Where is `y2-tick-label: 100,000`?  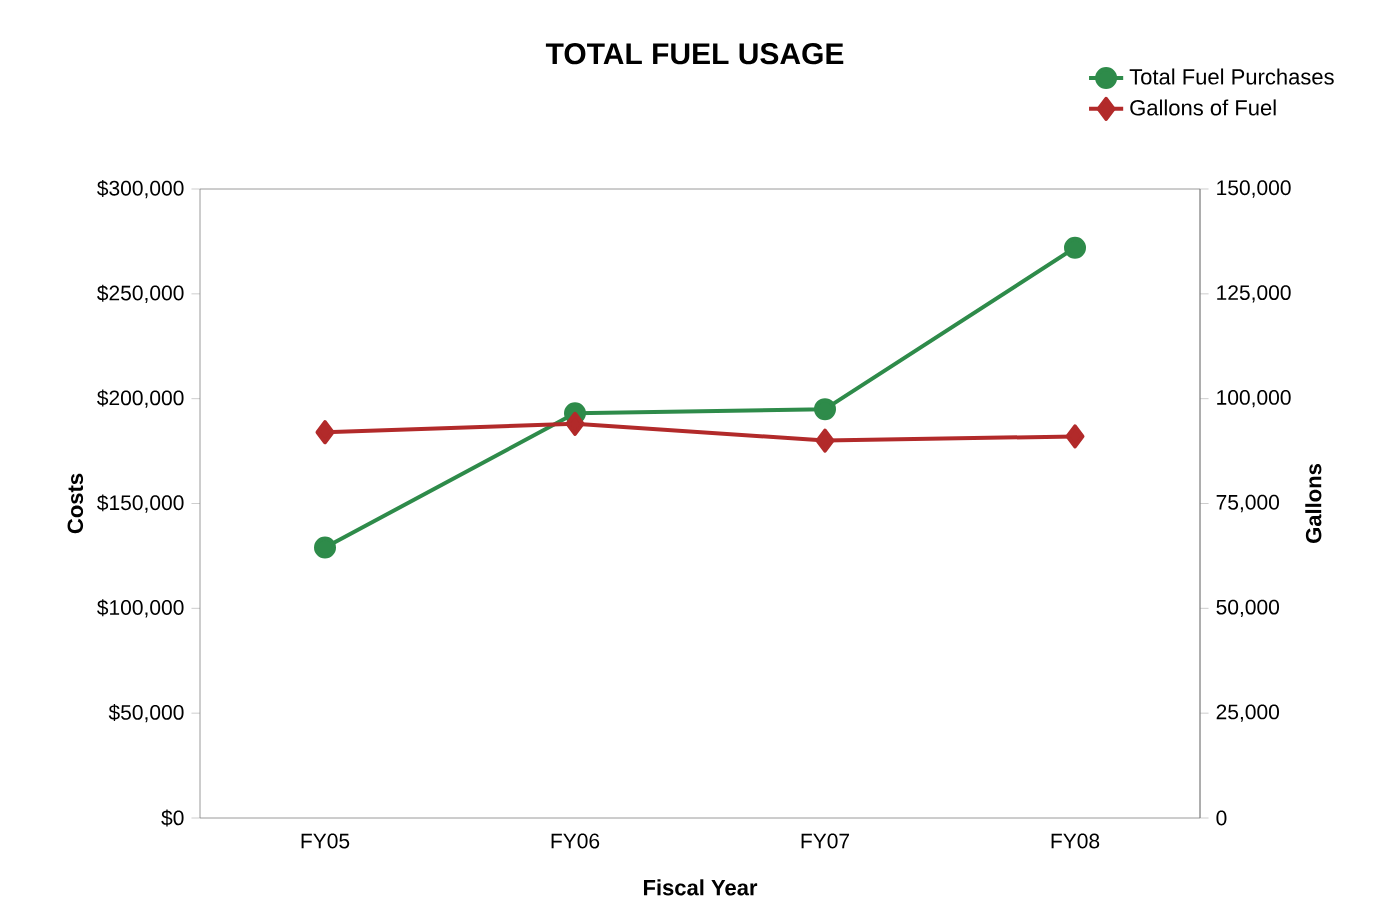
y2-tick-label: 100,000 is located at coordinates (1254, 399).